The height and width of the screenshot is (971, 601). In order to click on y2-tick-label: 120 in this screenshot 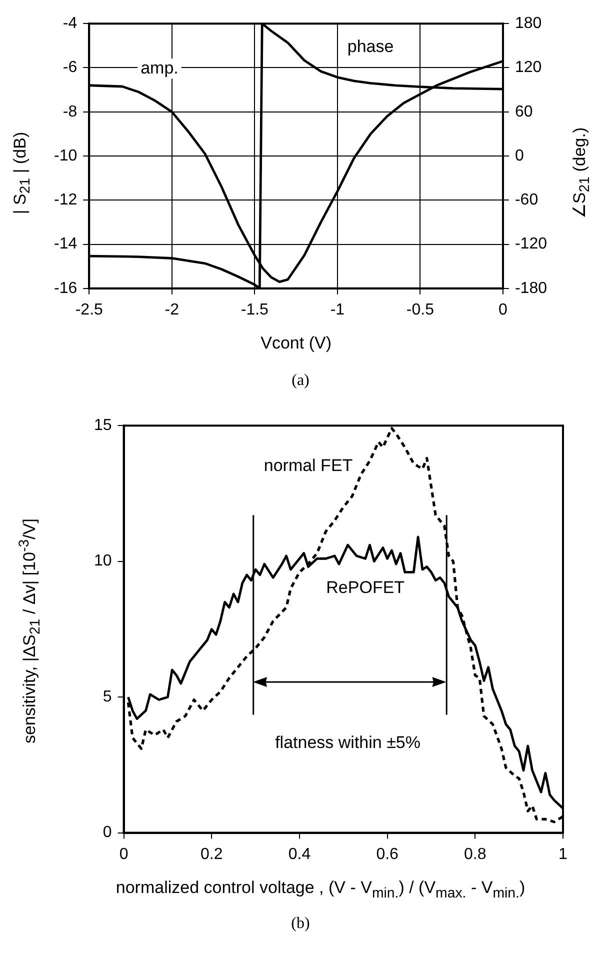, I will do `click(528, 67)`.